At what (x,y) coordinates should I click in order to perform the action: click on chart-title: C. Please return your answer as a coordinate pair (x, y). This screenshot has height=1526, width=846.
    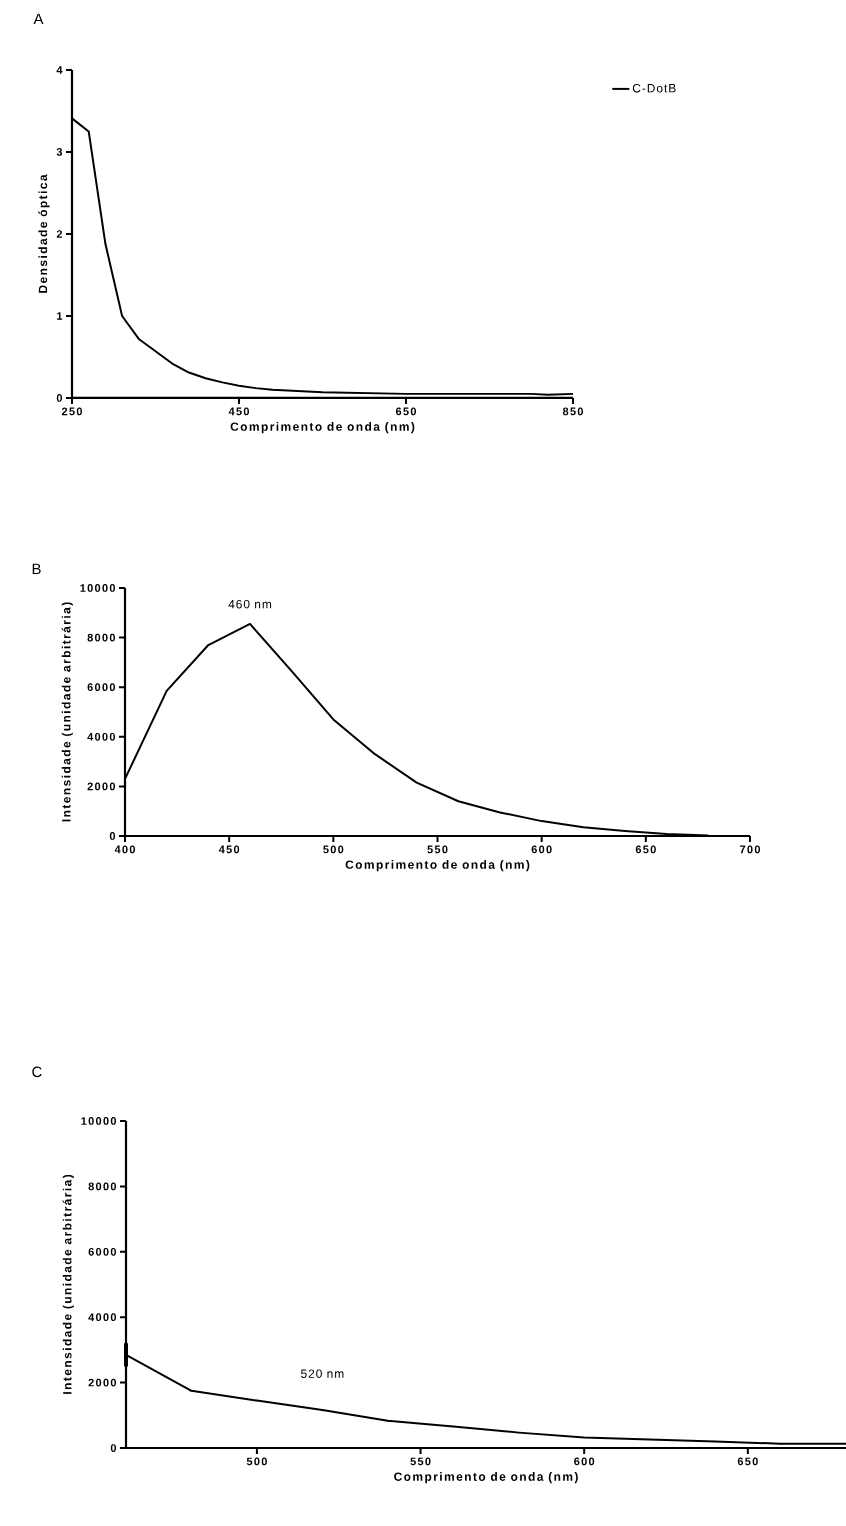
    Looking at the image, I should click on (37, 1072).